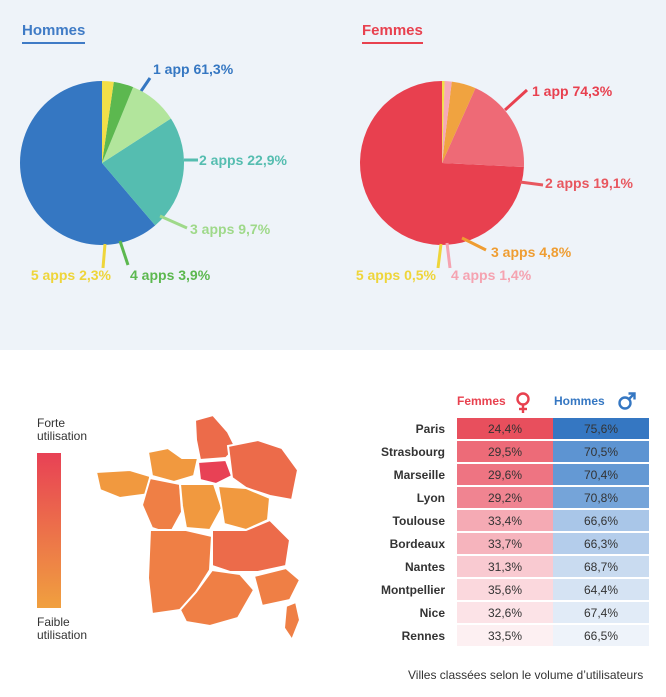  I want to click on city-name: Montpellier, so click(412, 589).